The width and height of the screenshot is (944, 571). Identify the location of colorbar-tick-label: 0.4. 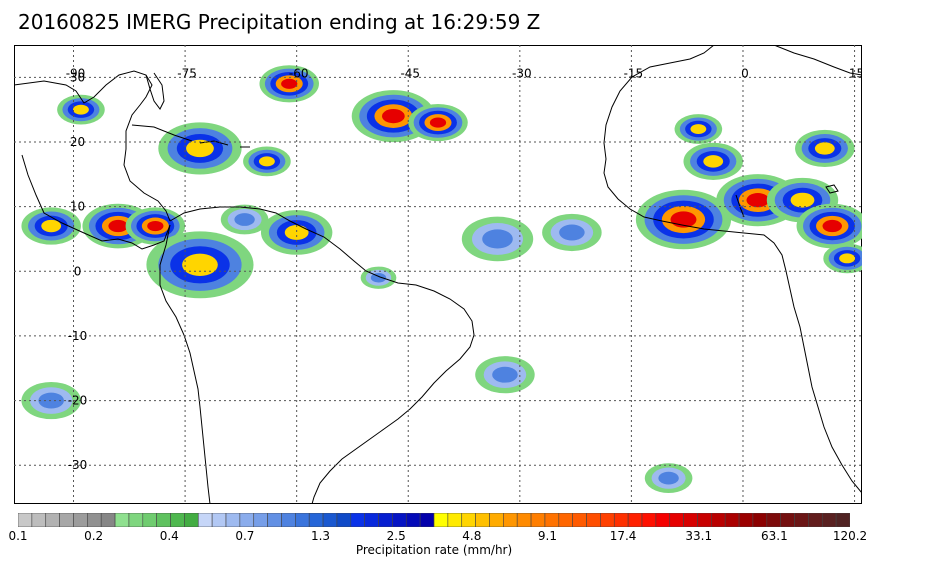
(169, 536).